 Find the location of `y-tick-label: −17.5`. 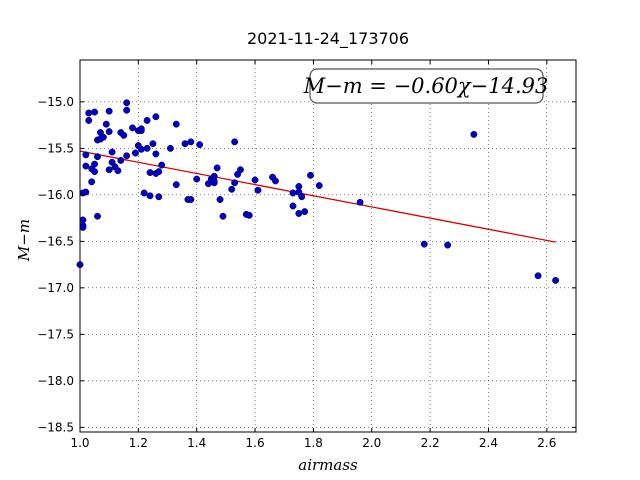

y-tick-label: −17.5 is located at coordinates (55, 334).